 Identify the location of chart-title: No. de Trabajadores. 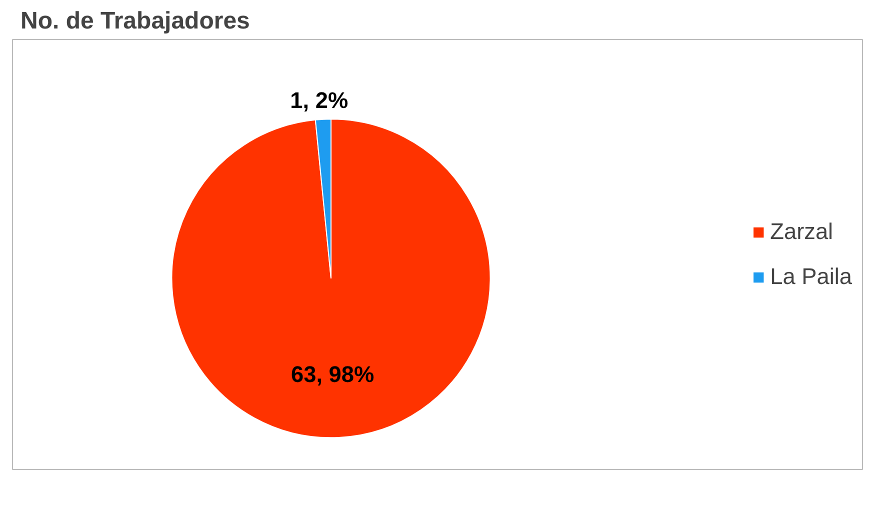
(135, 21).